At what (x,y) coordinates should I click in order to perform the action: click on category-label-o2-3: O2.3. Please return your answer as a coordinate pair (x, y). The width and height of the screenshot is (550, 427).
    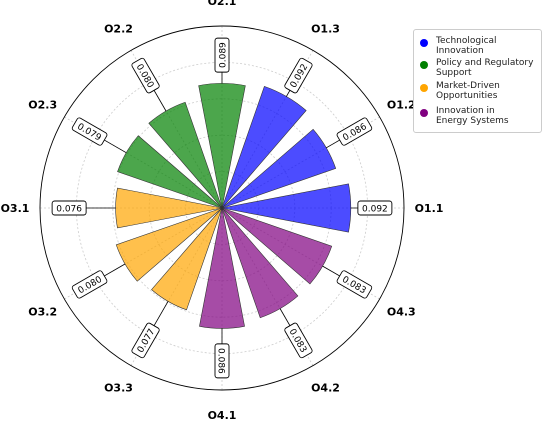
    Looking at the image, I should click on (42, 105).